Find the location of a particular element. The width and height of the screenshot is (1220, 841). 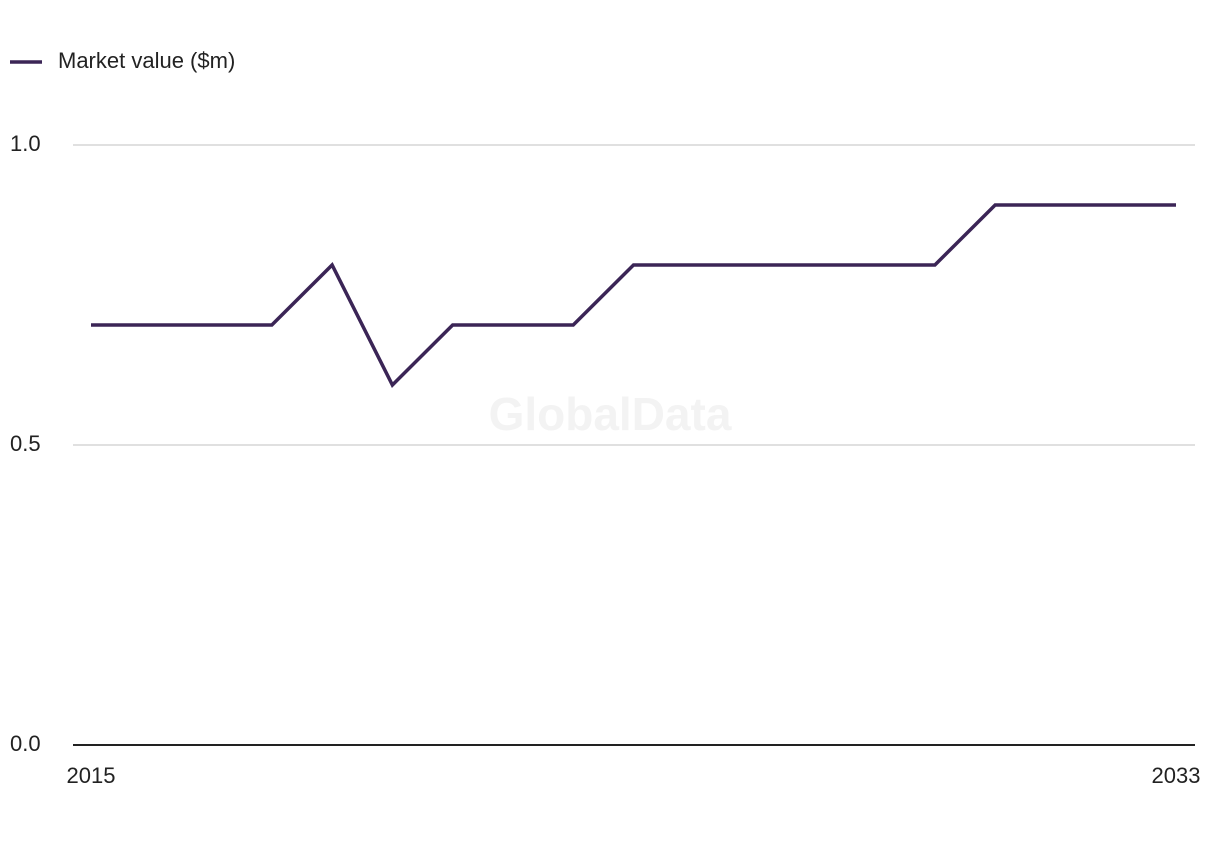

x-tick-label: 2015 is located at coordinates (91, 775).